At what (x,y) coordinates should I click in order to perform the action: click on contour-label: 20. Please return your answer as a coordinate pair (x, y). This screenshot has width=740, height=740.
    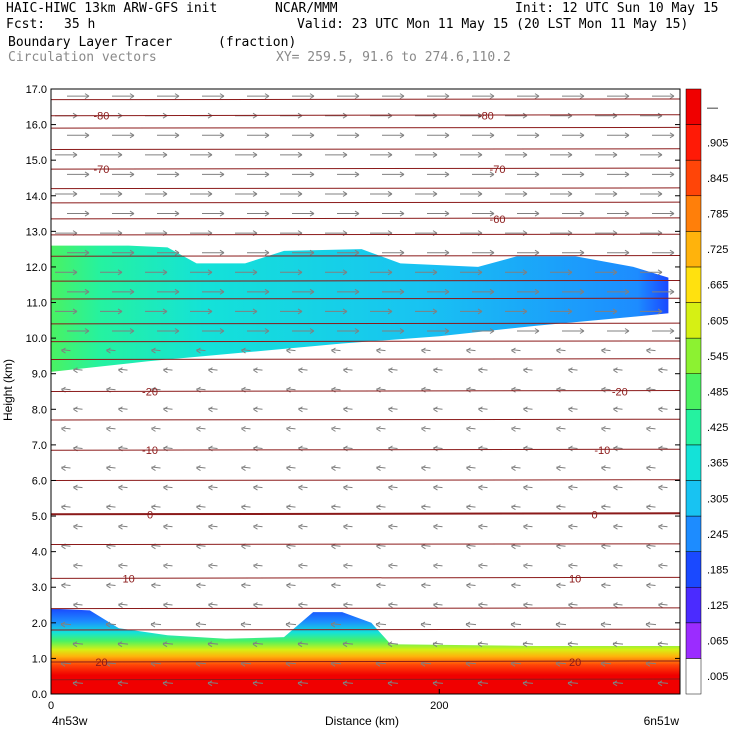
    Looking at the image, I should click on (575, 663).